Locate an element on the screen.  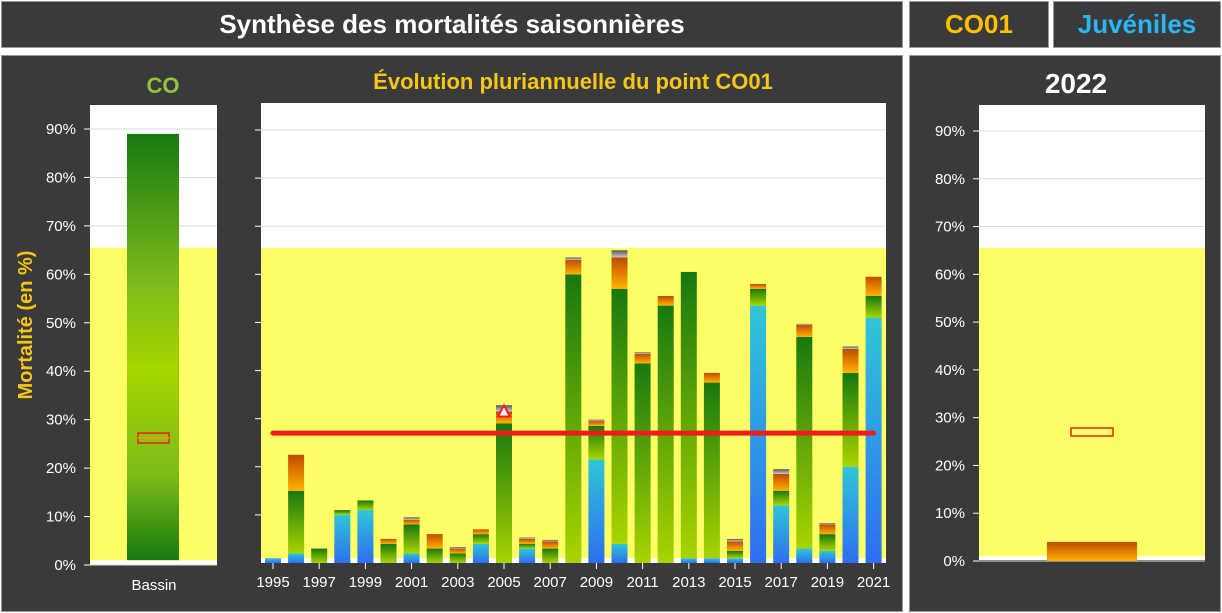
x-tick-label: 2019 is located at coordinates (827, 582).